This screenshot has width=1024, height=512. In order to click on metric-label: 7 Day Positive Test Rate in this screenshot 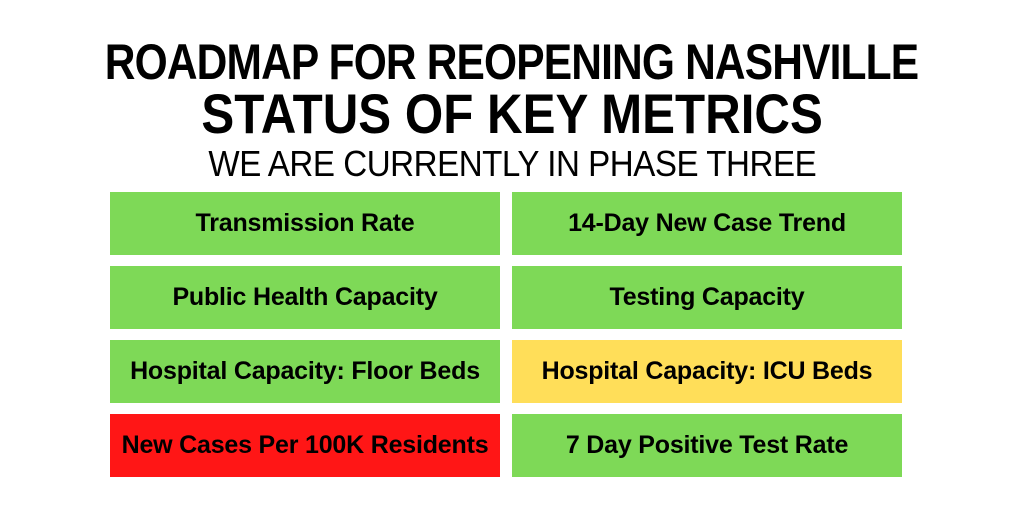, I will do `click(707, 445)`.